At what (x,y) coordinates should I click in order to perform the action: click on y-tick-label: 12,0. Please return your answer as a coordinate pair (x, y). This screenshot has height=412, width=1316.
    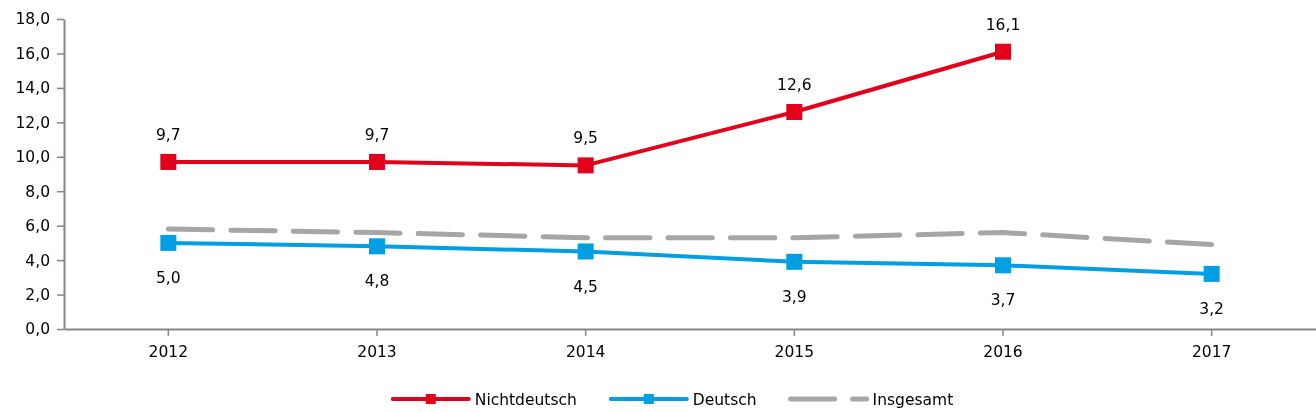
    Looking at the image, I should click on (32, 122).